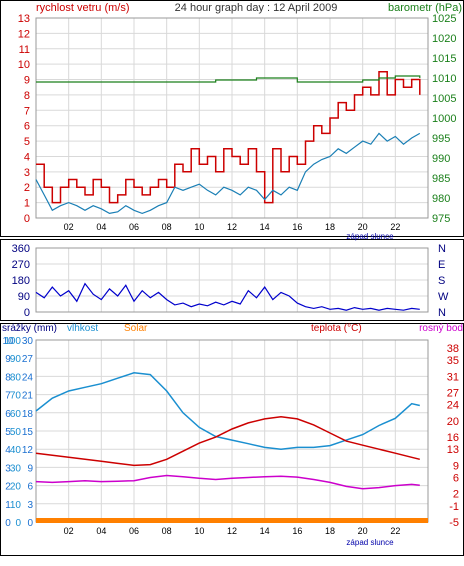 The height and width of the screenshot is (566, 464). Describe the element at coordinates (453, 377) in the screenshot. I see `temperature-y-tick-label: 31` at that location.